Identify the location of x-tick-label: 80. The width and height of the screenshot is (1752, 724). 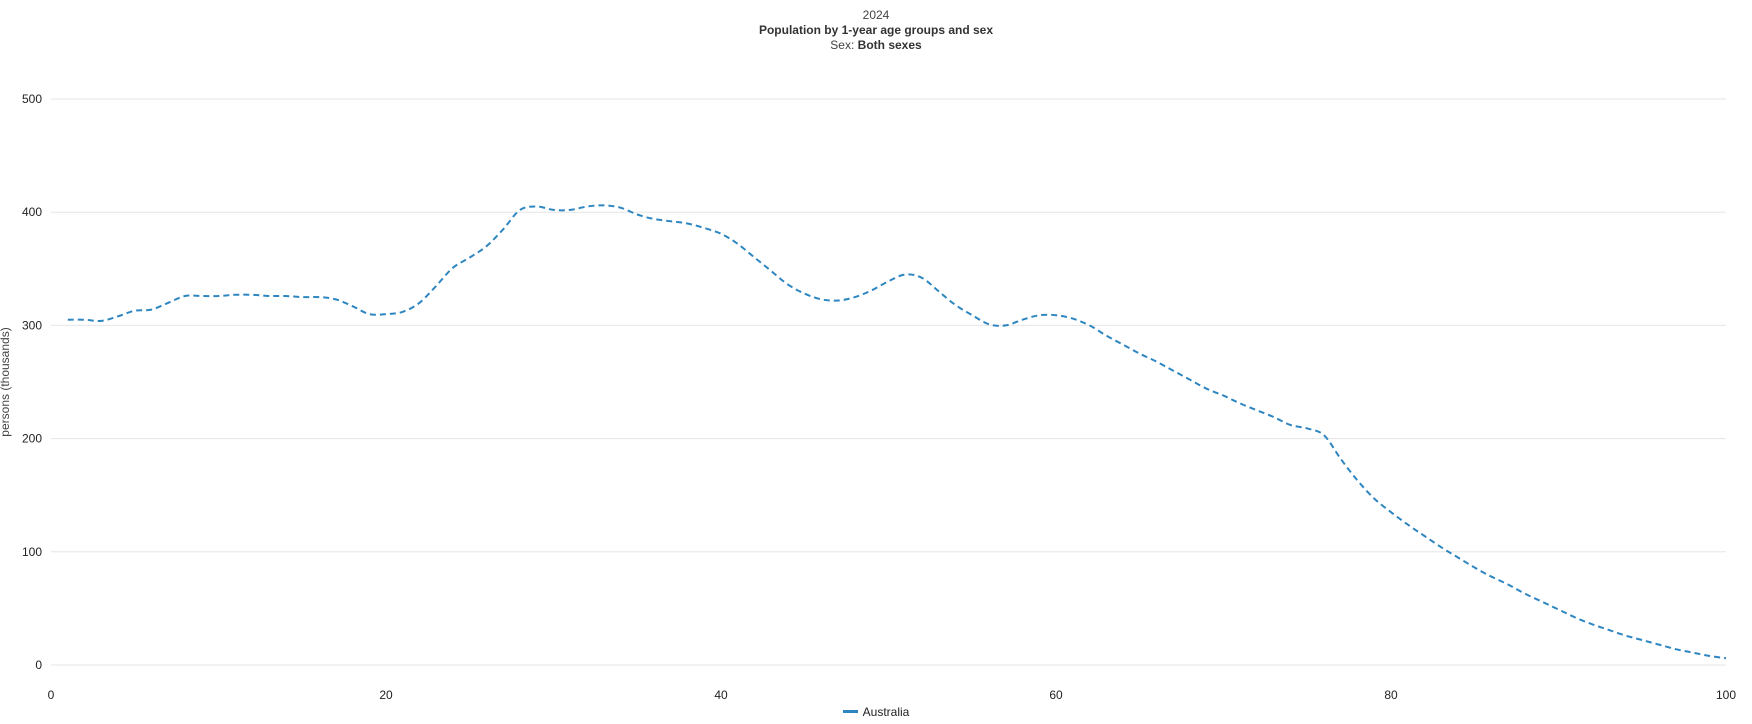
(1391, 695).